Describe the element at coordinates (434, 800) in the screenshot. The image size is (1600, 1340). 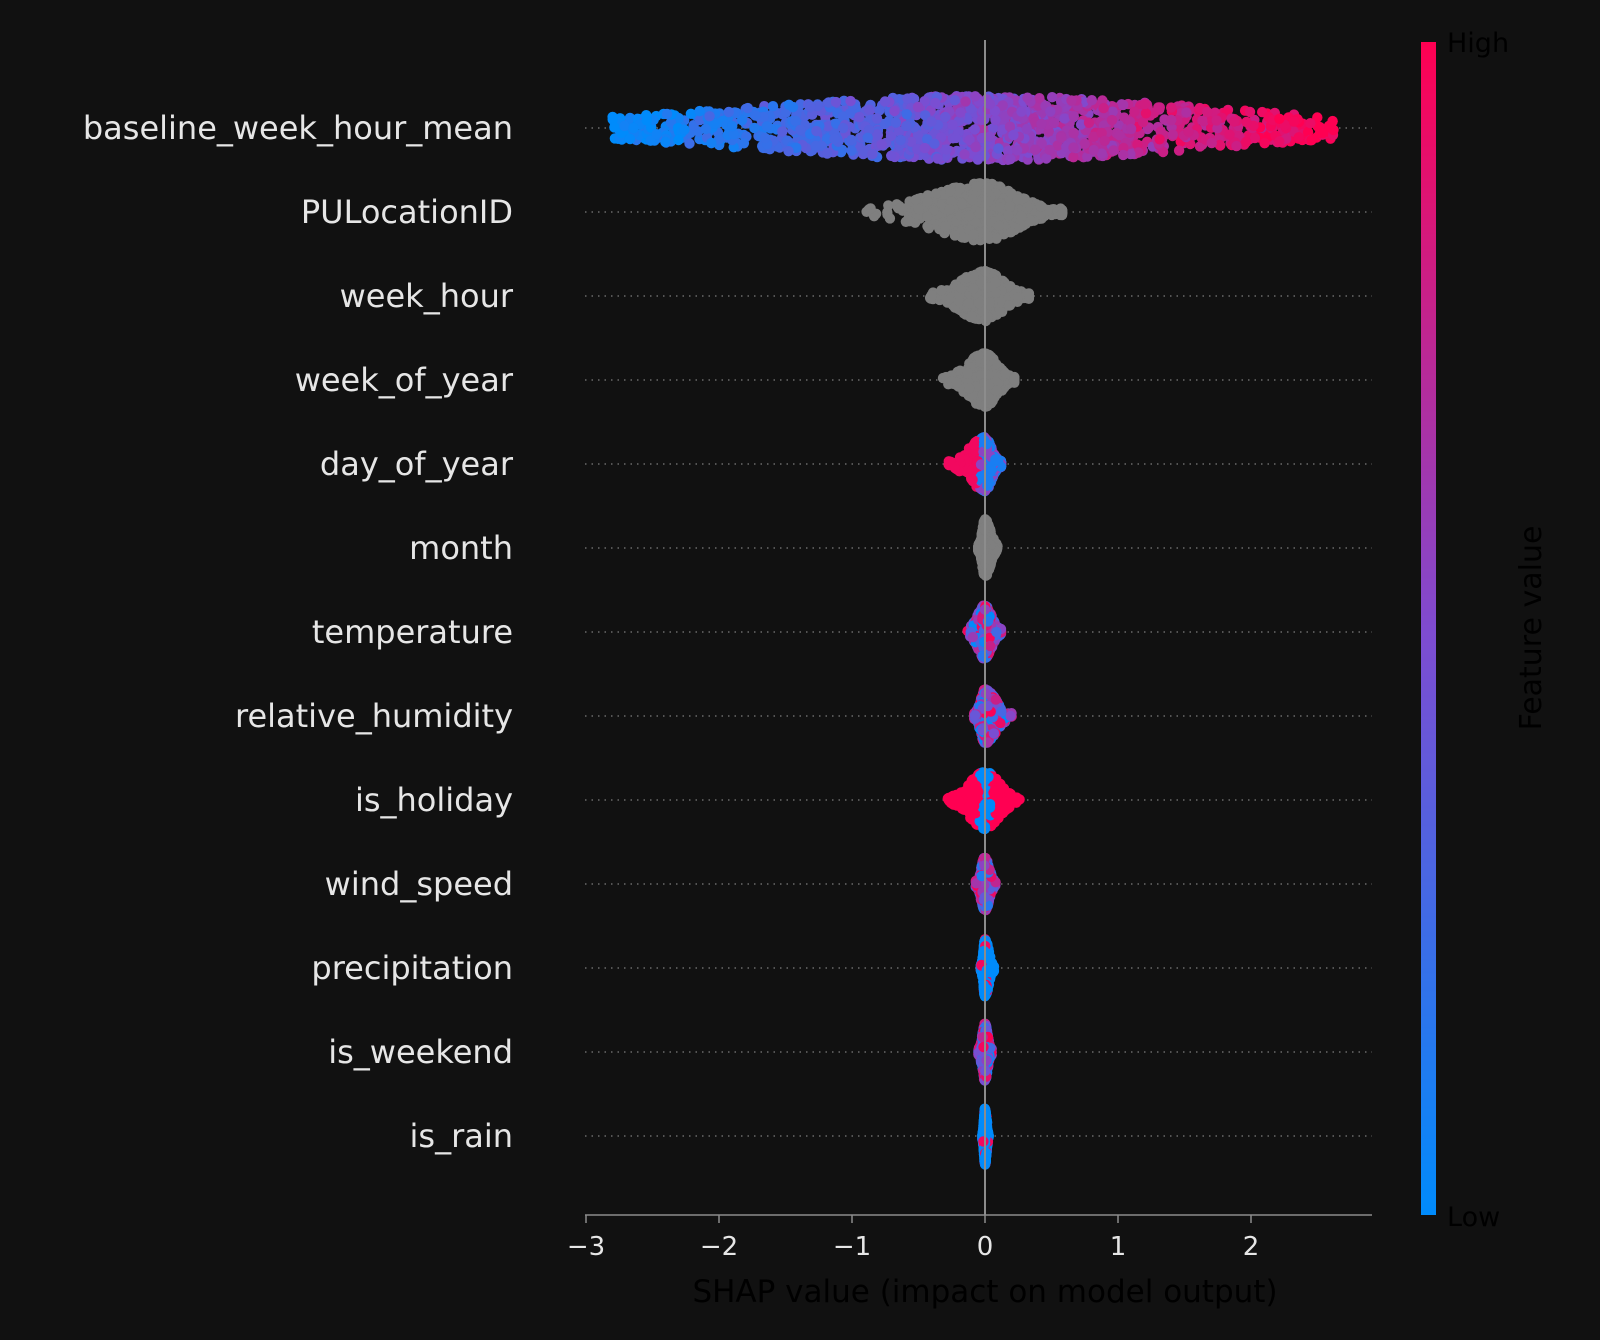
I see `feature-label-is-holiday: is_holiday` at that location.